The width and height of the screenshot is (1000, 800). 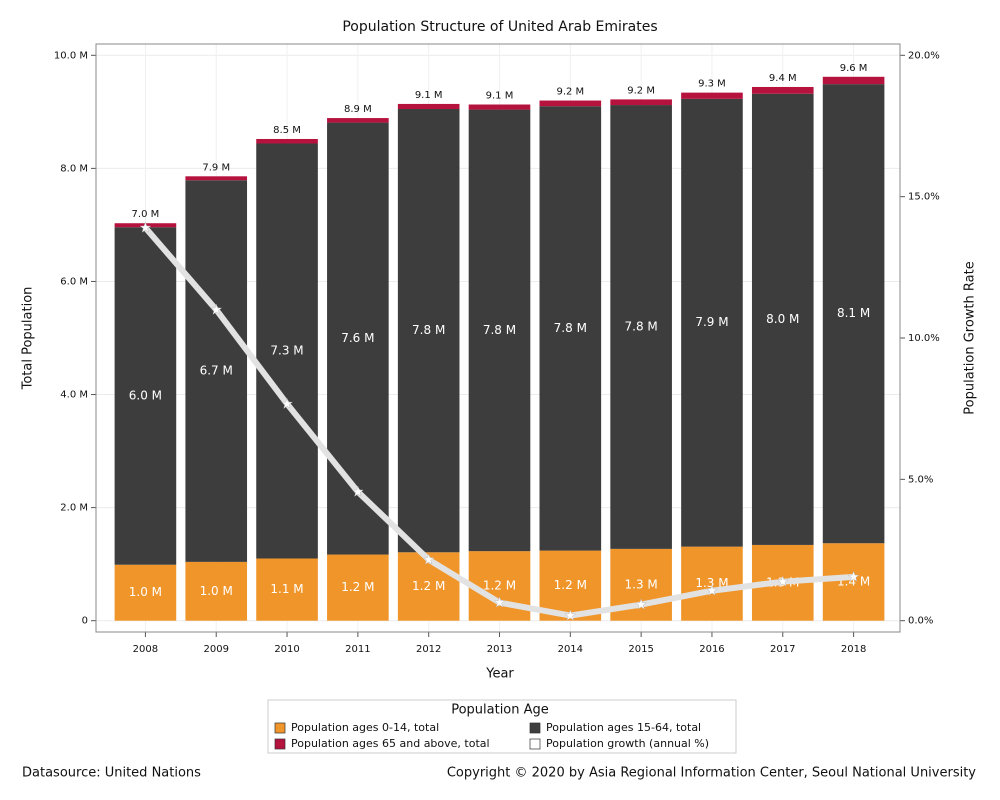 I want to click on x-tick-label: 2016, so click(x=711, y=649).